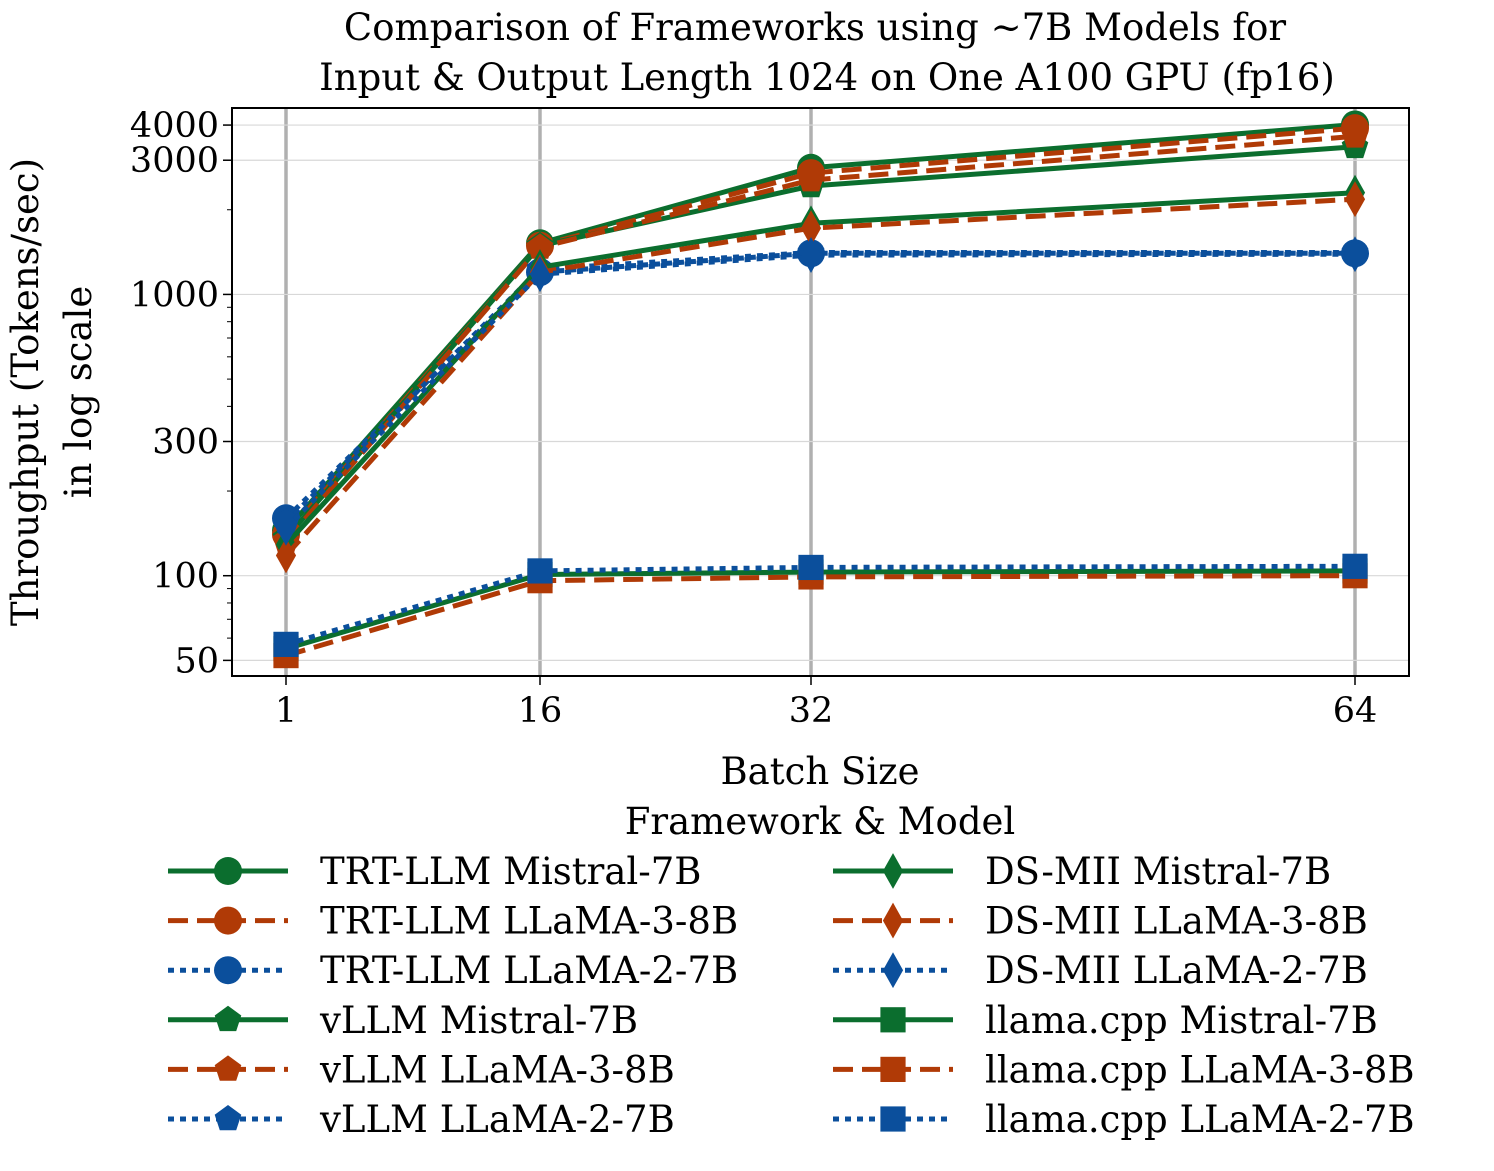  I want to click on point-vllm-llama-3-8b-bs16, so click(540, 246).